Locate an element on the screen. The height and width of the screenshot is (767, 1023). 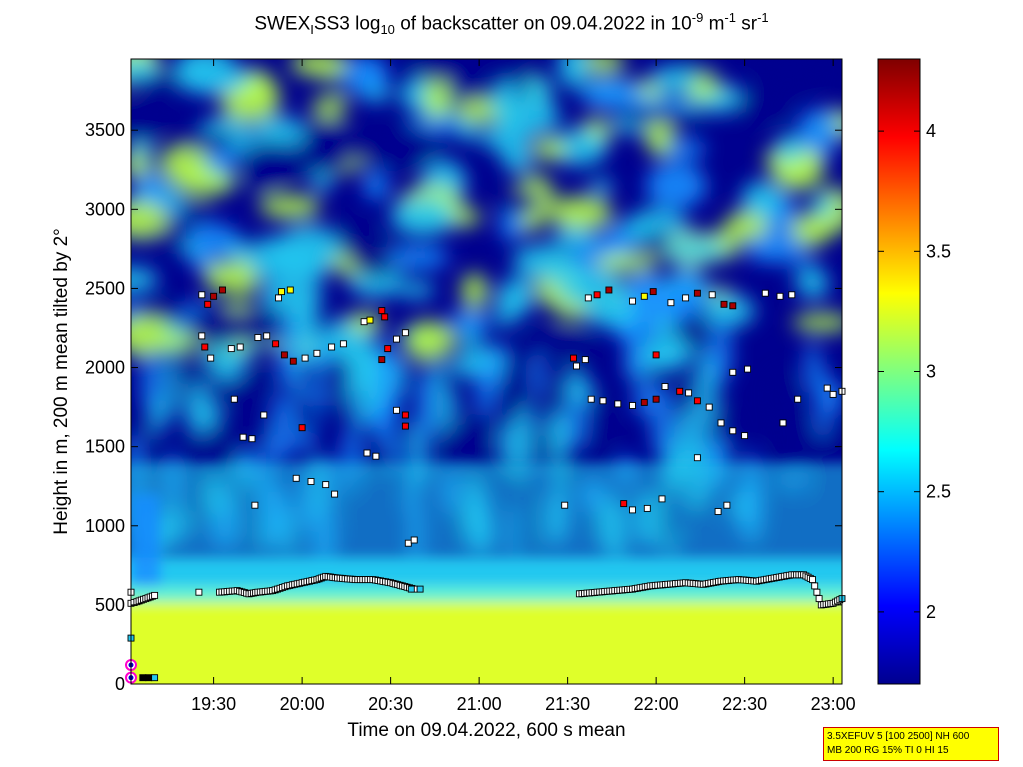
y-tick-label: 3000 is located at coordinates (105, 209).